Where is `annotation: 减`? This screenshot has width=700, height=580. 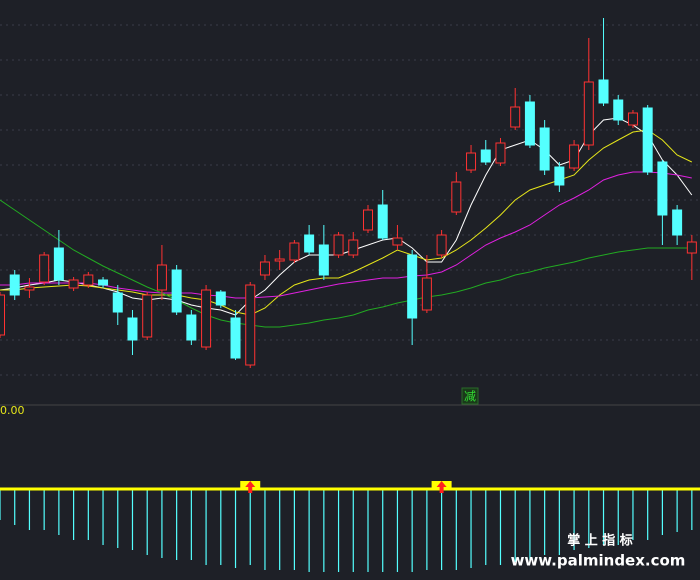 annotation: 减 is located at coordinates (470, 397).